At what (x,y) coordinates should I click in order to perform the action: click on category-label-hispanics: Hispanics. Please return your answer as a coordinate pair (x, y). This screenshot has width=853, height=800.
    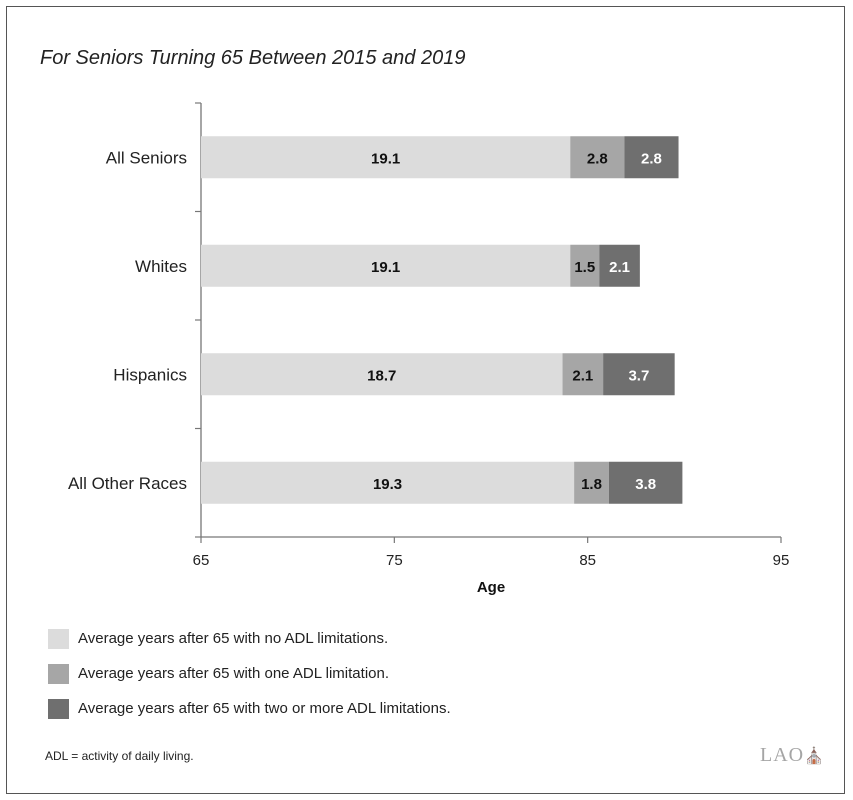
    Looking at the image, I should click on (150, 374).